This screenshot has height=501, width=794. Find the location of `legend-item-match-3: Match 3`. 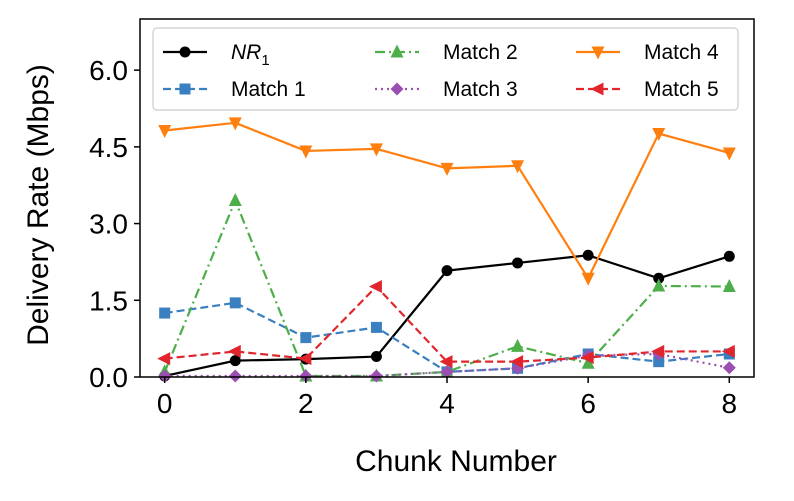

legend-item-match-3: Match 3 is located at coordinates (446, 89).